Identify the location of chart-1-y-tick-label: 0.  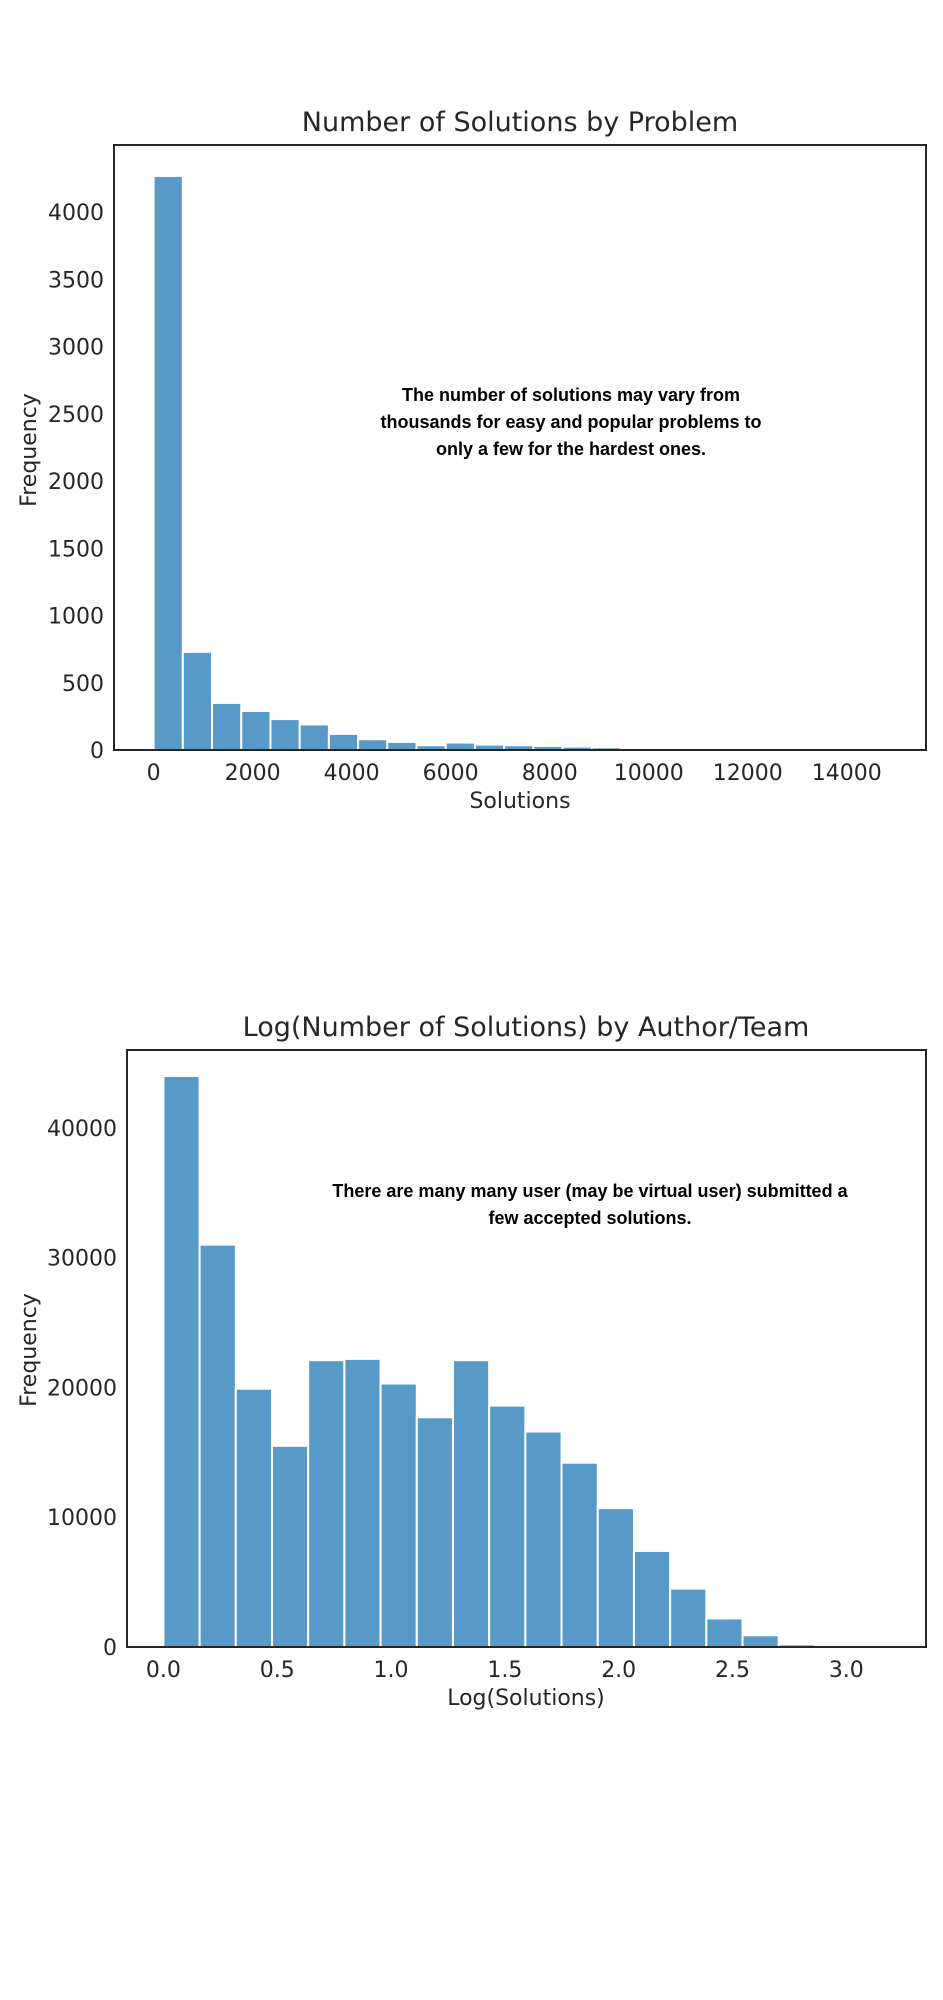
(97, 751).